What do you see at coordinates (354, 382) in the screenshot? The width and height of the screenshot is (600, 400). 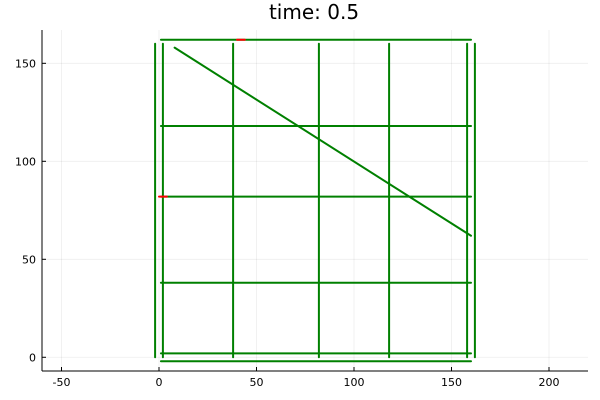 I see `x-tick-label: 100` at bounding box center [354, 382].